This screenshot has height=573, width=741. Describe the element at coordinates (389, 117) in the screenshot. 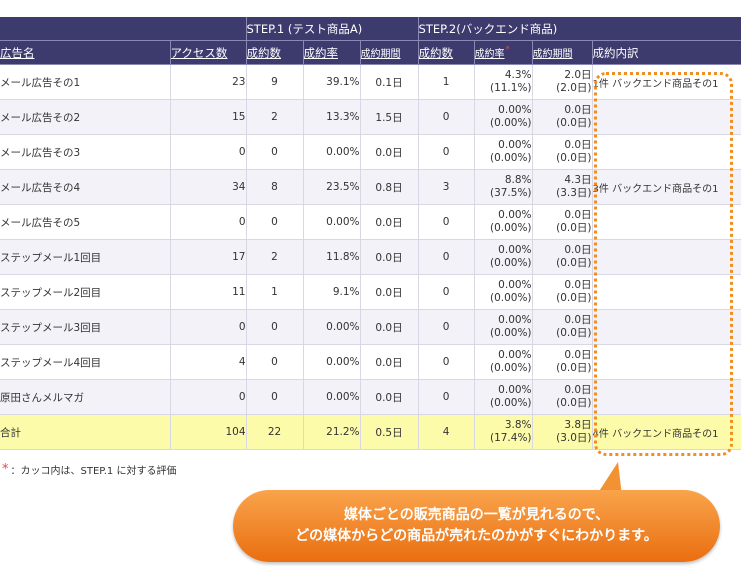

I see `s1-period-cell: 1.5日` at that location.